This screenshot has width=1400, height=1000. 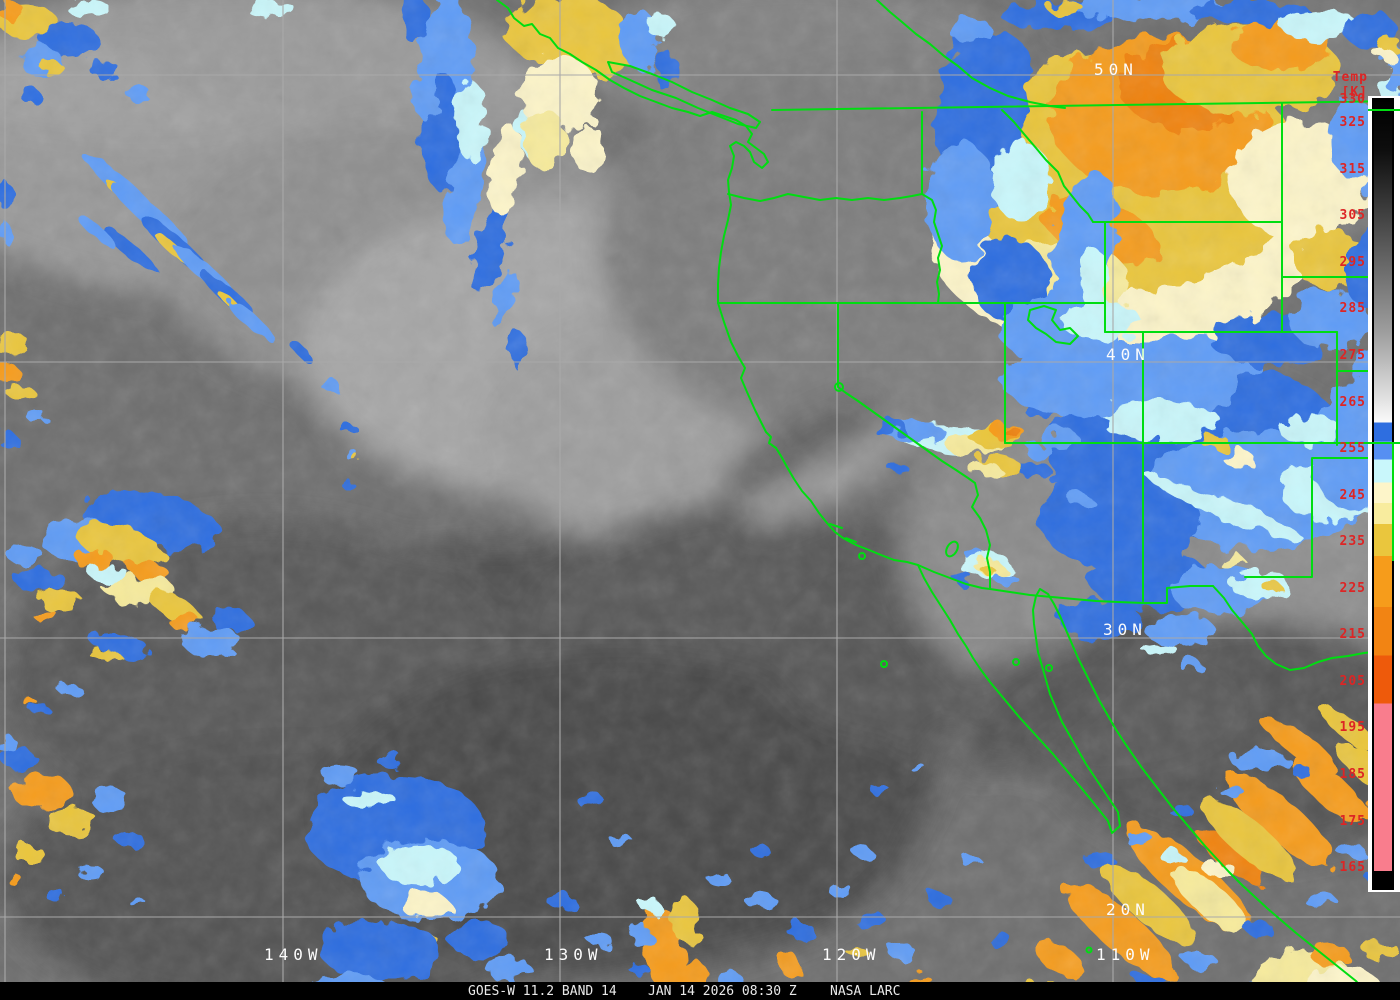 I want to click on canada-border, so click(x=1085, y=105).